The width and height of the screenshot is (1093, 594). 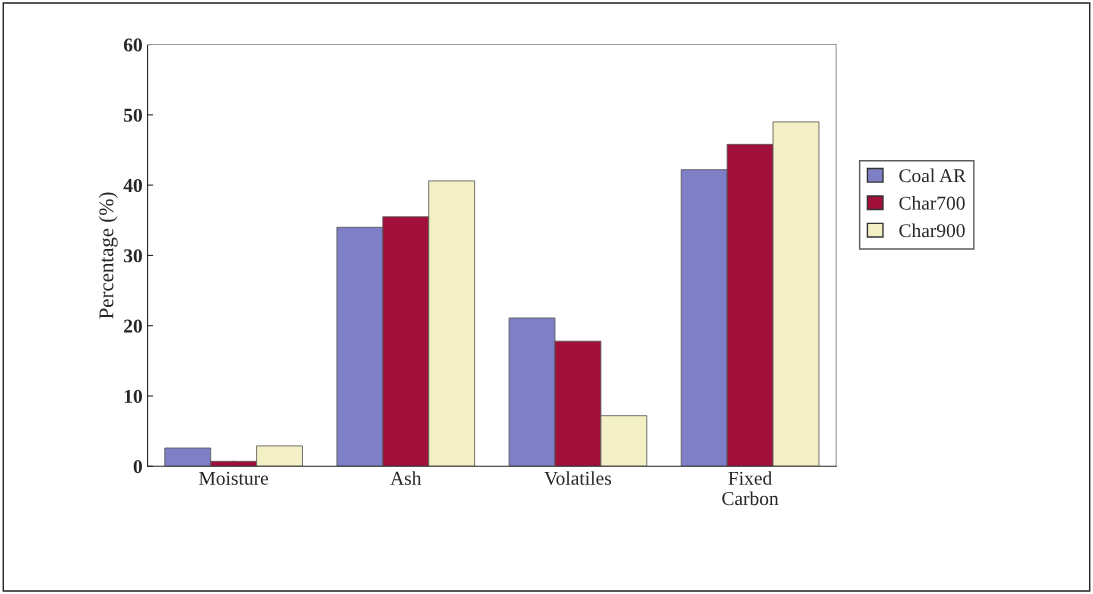 What do you see at coordinates (406, 478) in the screenshot?
I see `x-tick-label: Ash` at bounding box center [406, 478].